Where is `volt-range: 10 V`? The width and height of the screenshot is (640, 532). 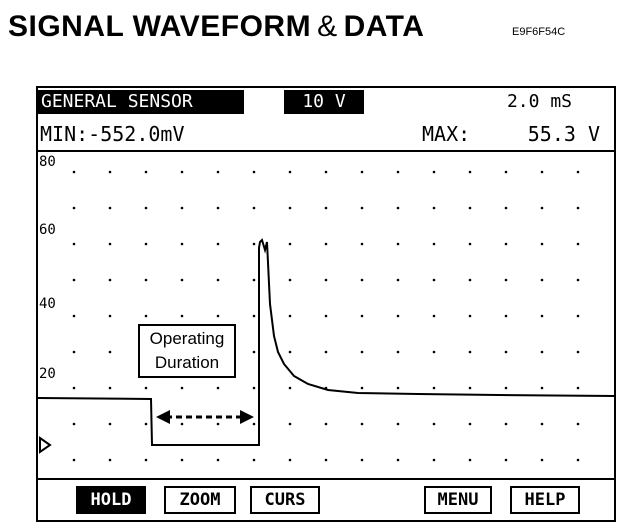 volt-range: 10 V is located at coordinates (324, 102).